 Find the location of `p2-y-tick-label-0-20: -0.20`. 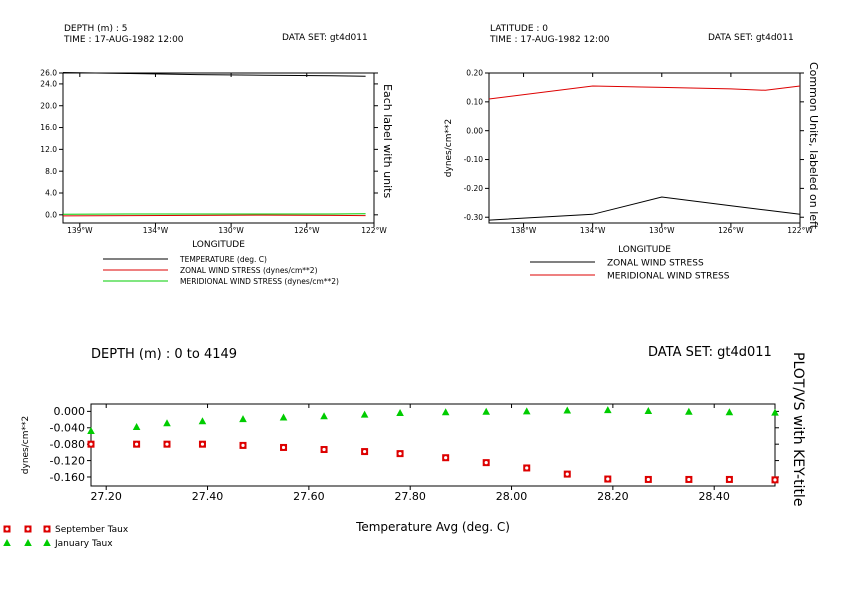

p2-y-tick-label-0-20: -0.20 is located at coordinates (474, 188).